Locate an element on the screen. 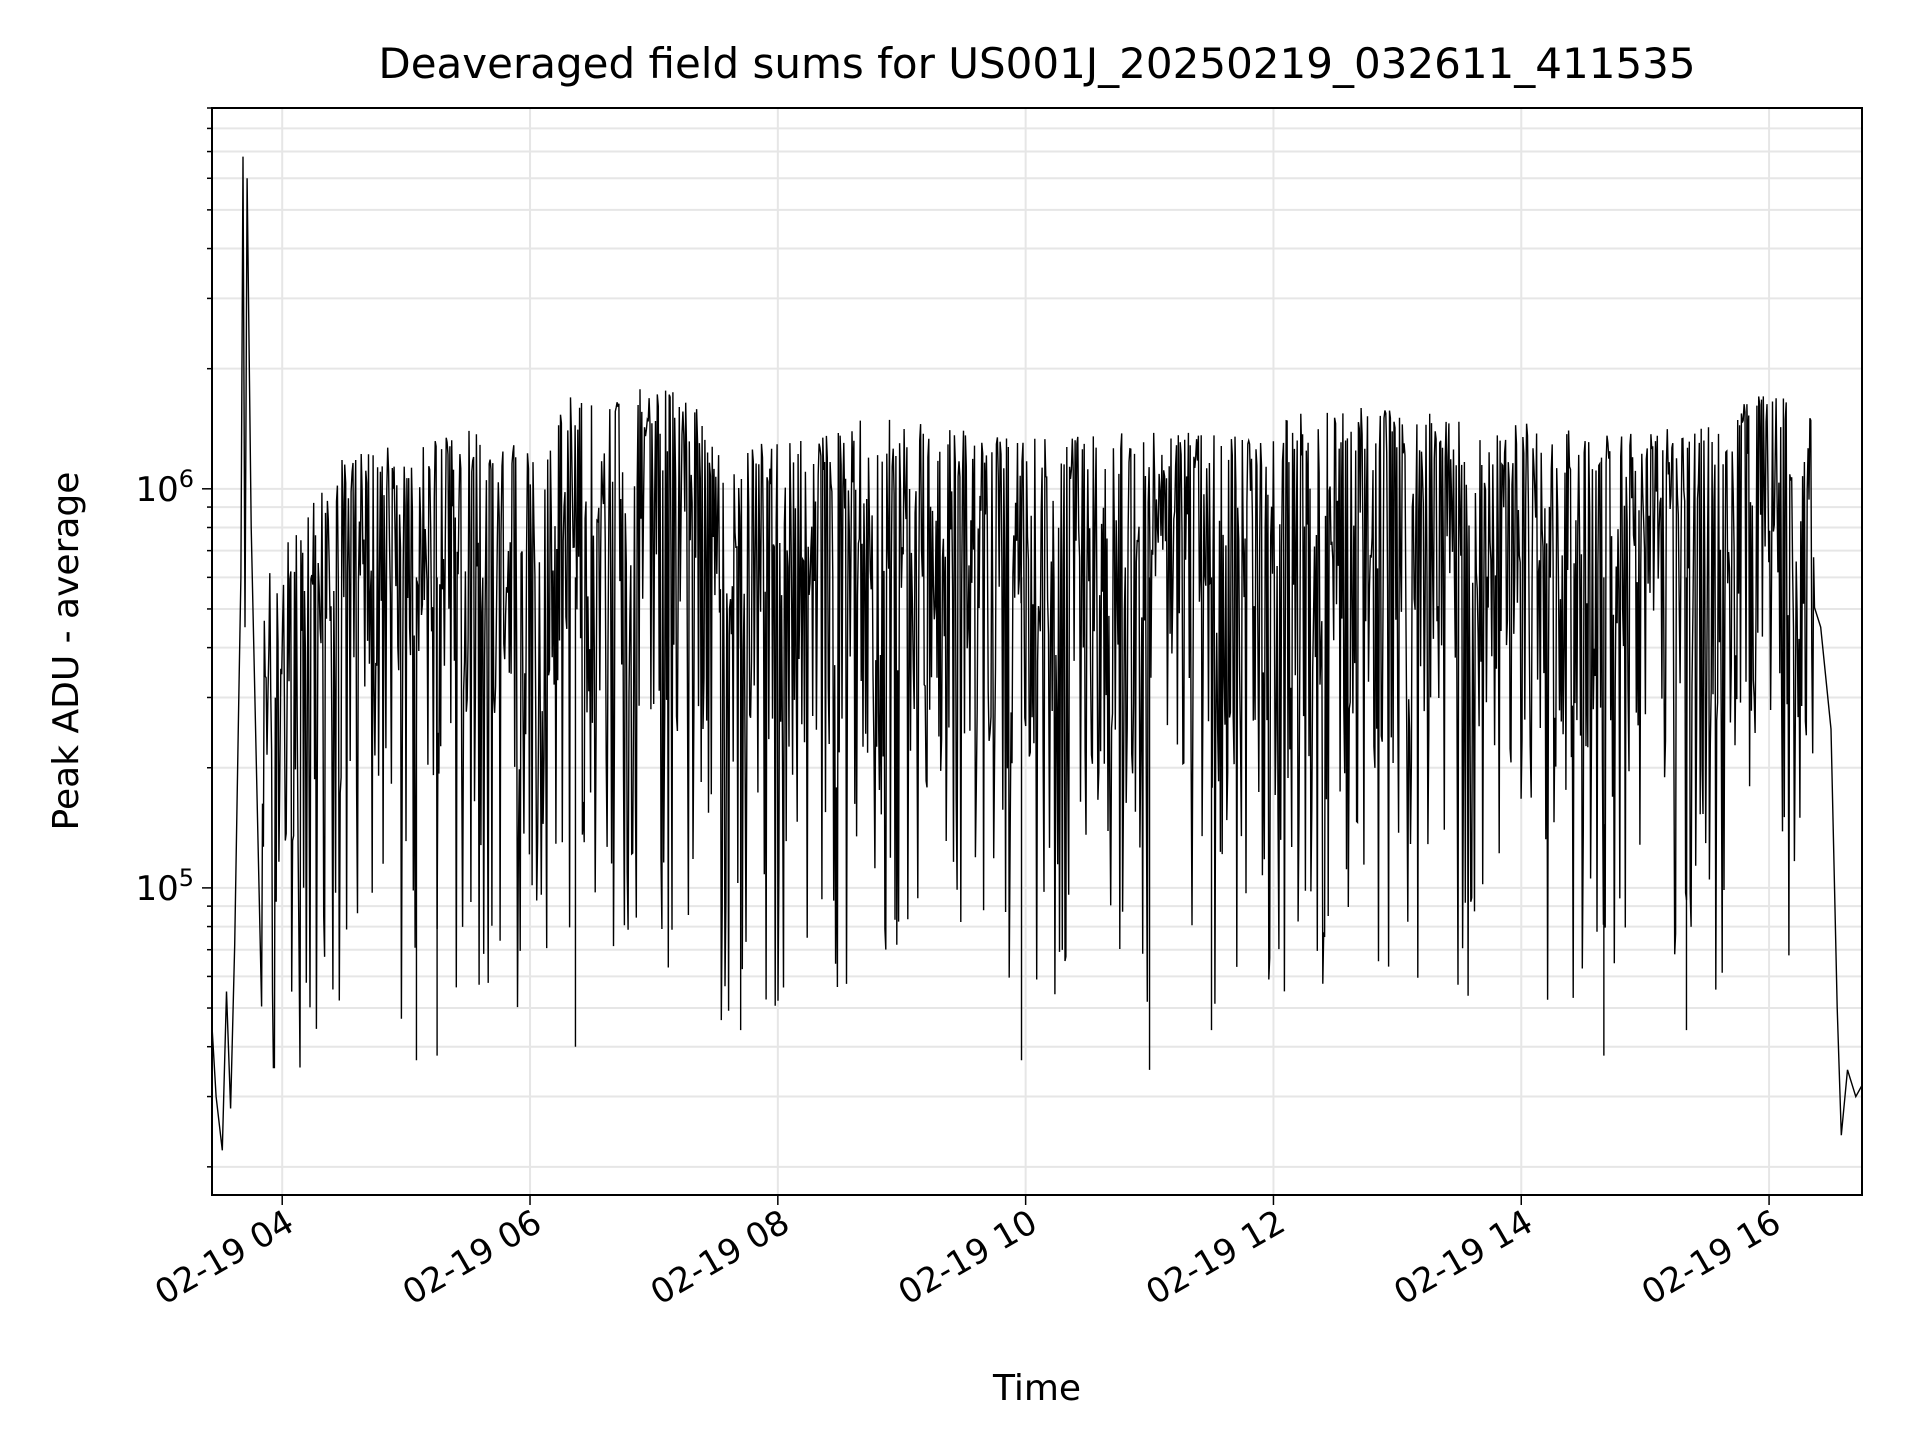 This screenshot has width=1920, height=1444. y-axis: 10⁵ 10⁶ is located at coordinates (173, 637).